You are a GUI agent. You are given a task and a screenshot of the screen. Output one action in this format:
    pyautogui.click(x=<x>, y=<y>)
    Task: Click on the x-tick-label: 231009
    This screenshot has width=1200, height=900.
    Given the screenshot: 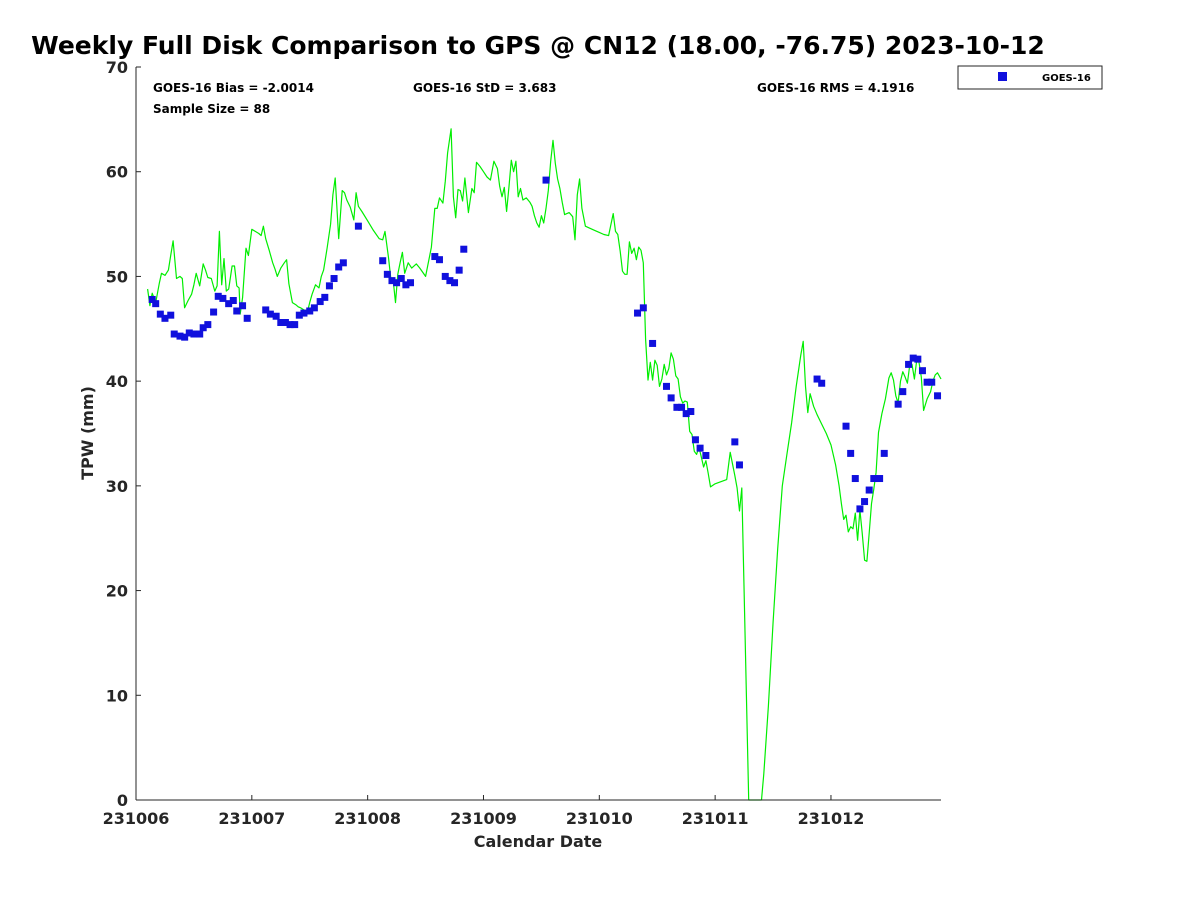 What is the action you would take?
    pyautogui.click(x=483, y=818)
    